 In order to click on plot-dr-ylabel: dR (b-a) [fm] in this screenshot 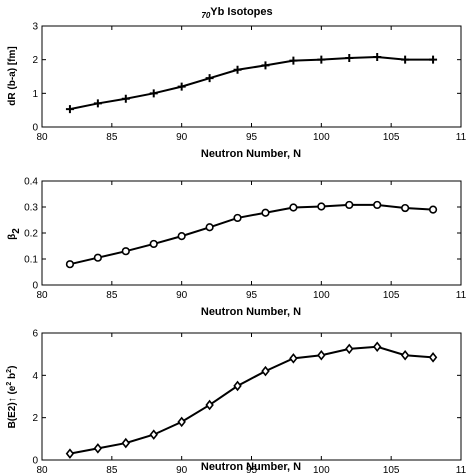, I will do `click(12, 75)`.